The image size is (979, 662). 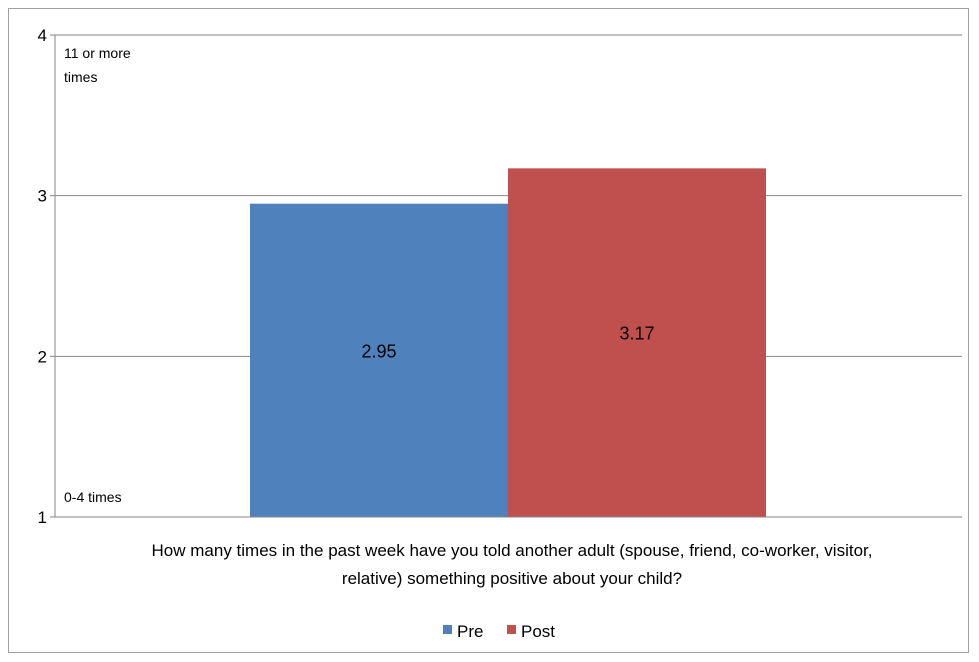 I want to click on legend: Pre Post, so click(x=499, y=631).